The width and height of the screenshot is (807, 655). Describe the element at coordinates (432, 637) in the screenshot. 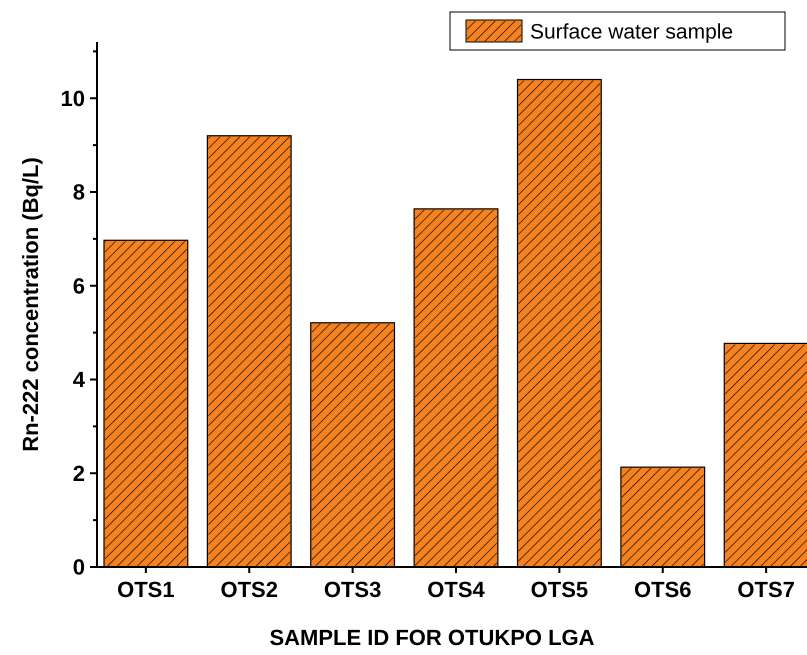

I see `x-axis-title: SAMPLE ID FOR OTUKPO LGA` at that location.